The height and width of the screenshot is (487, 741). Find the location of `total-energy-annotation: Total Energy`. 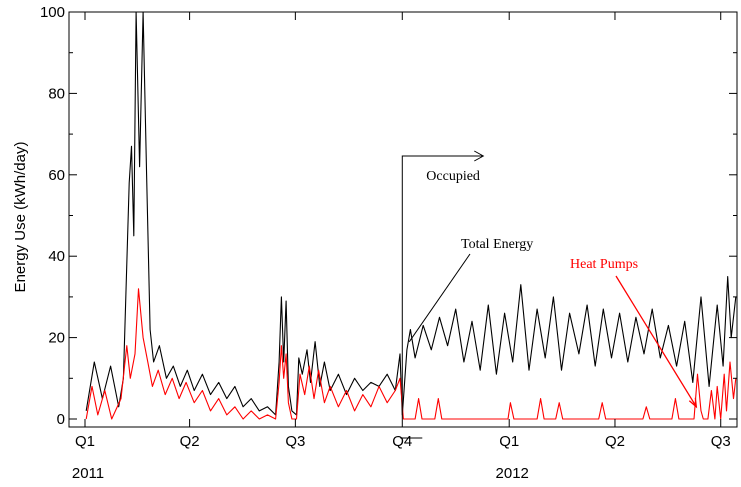

total-energy-annotation: Total Energy is located at coordinates (470, 290).